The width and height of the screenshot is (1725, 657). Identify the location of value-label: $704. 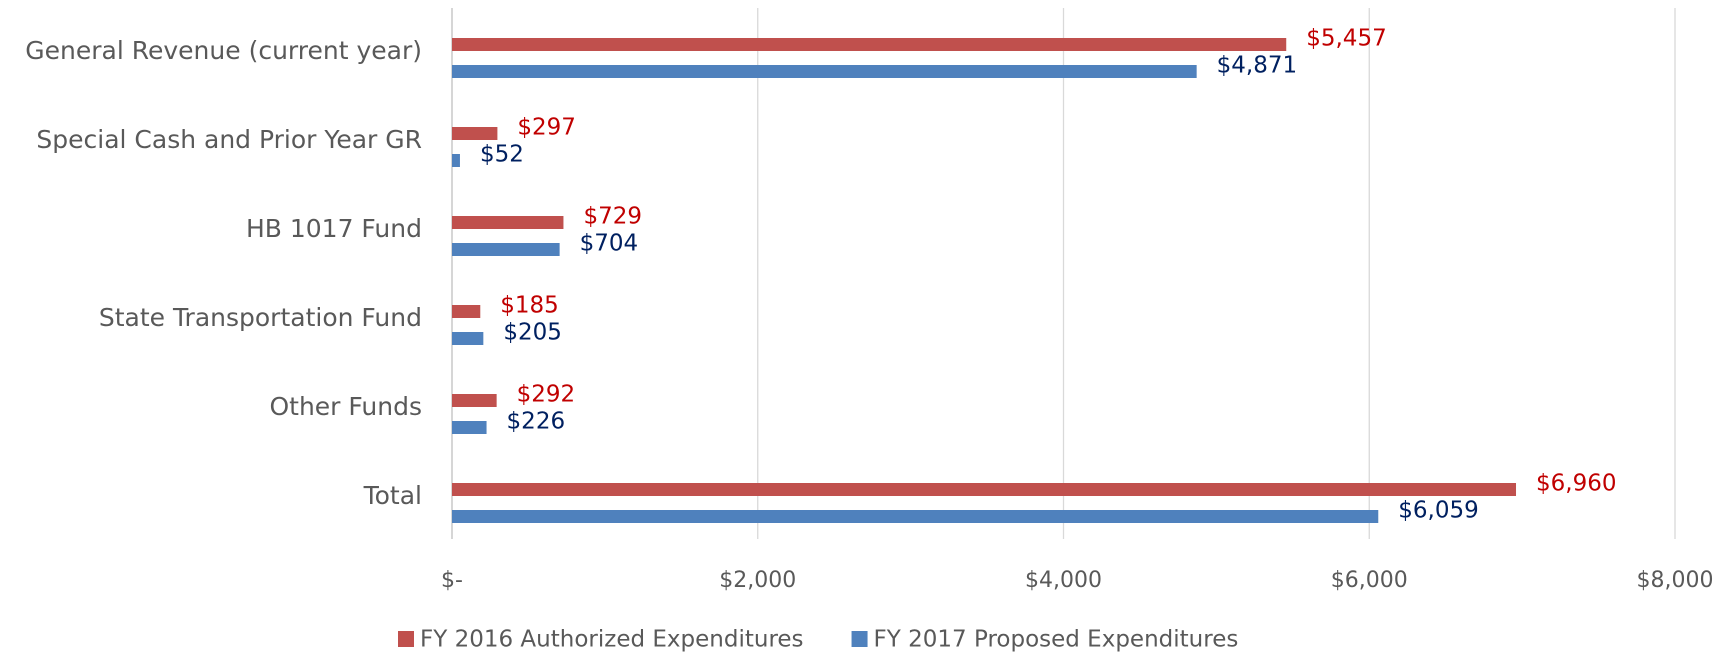
(609, 244).